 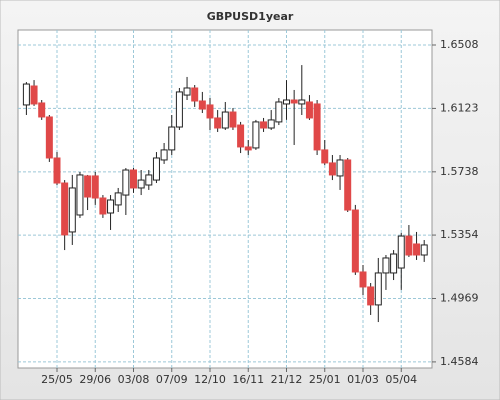 I want to click on x-tick-label: 05/04, so click(x=401, y=379).